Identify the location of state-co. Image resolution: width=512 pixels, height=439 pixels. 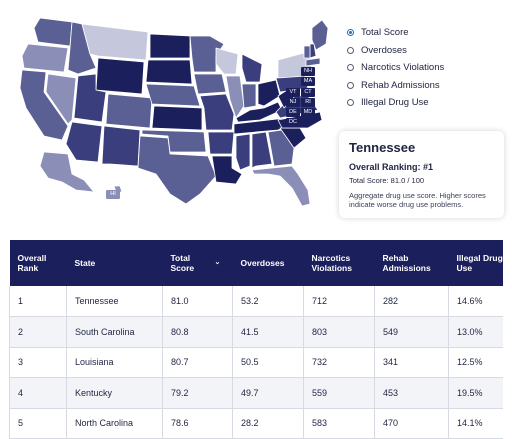
(129, 111).